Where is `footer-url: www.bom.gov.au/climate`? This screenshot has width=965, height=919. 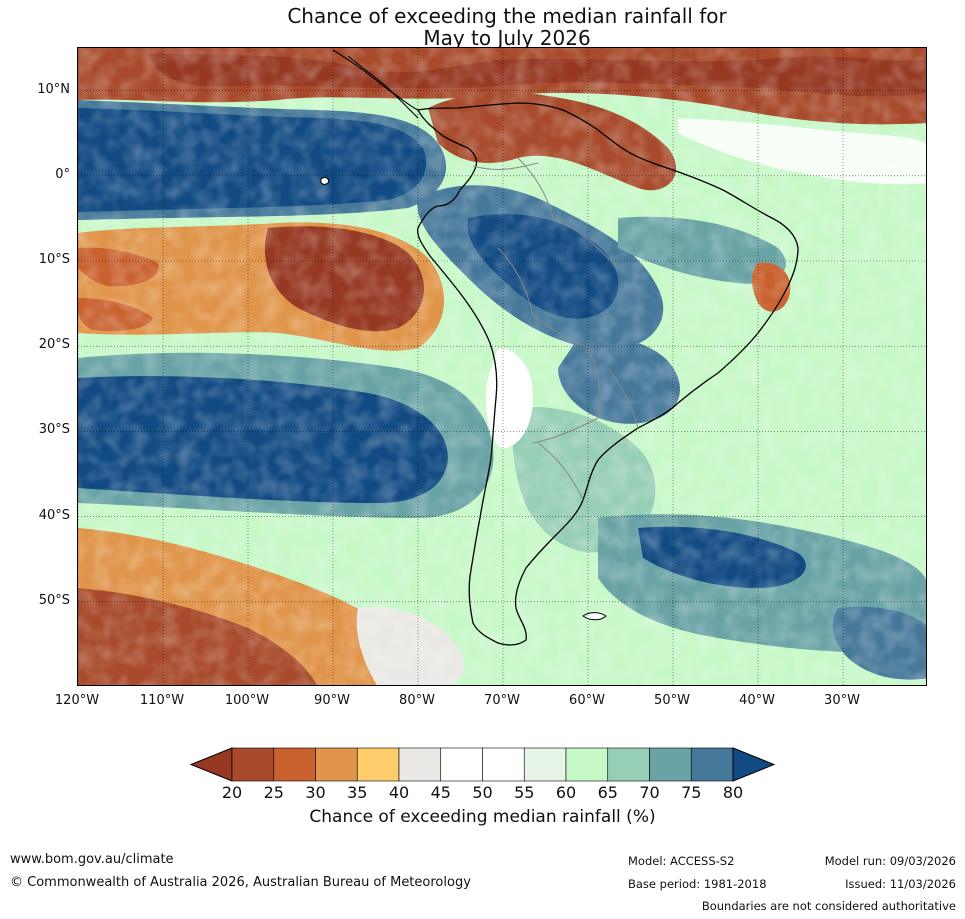 footer-url: www.bom.gov.au/climate is located at coordinates (92, 859).